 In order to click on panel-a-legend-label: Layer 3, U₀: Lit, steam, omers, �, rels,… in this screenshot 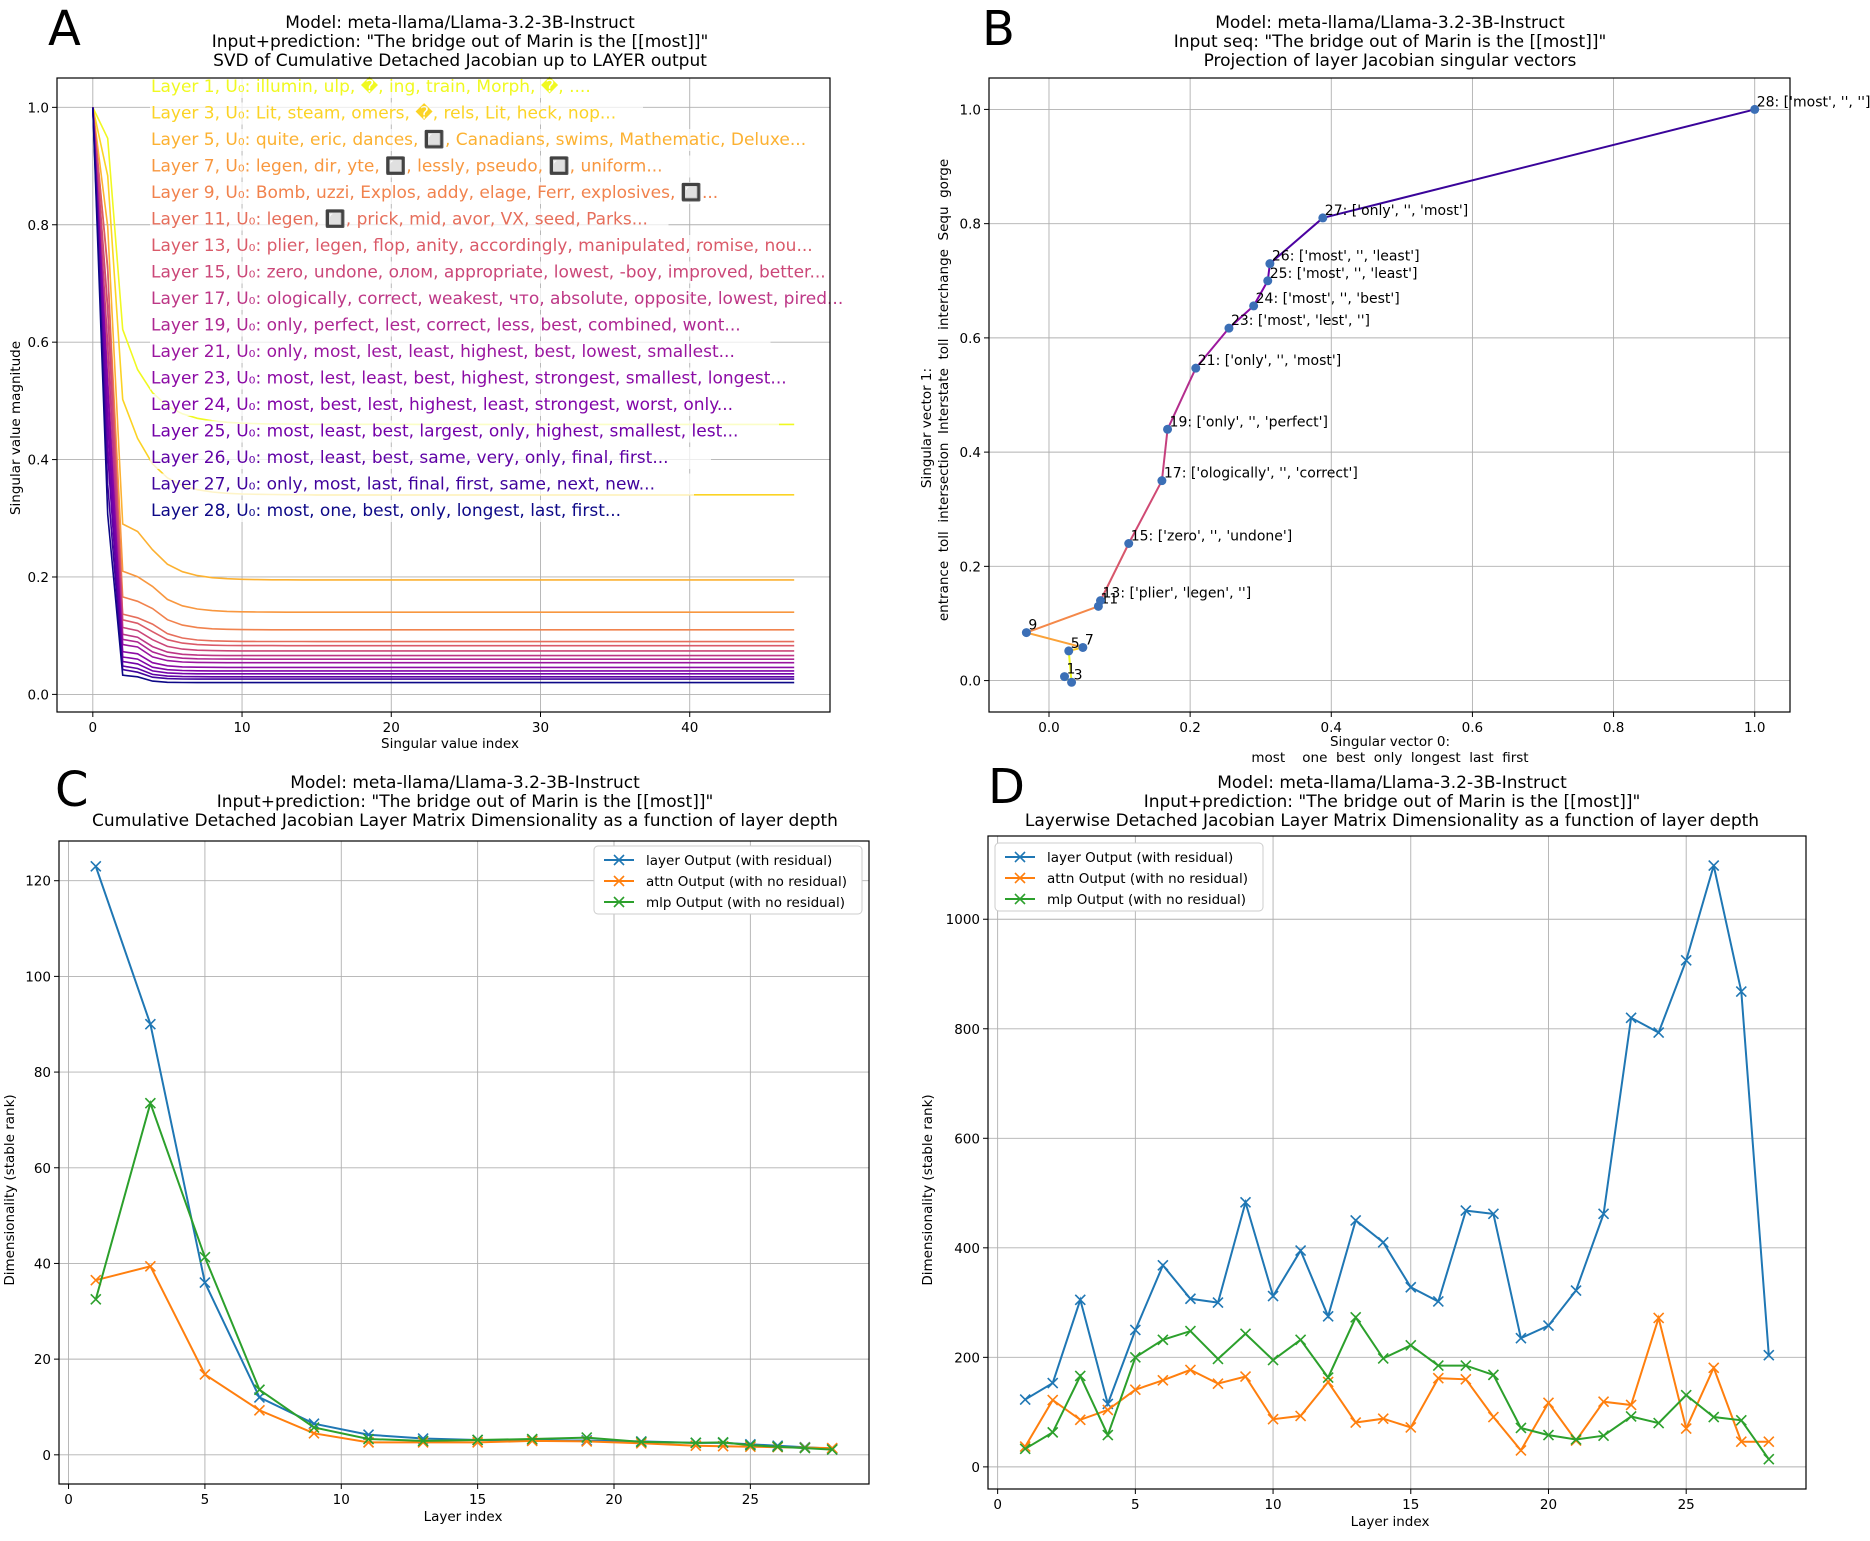, I will do `click(383, 113)`.